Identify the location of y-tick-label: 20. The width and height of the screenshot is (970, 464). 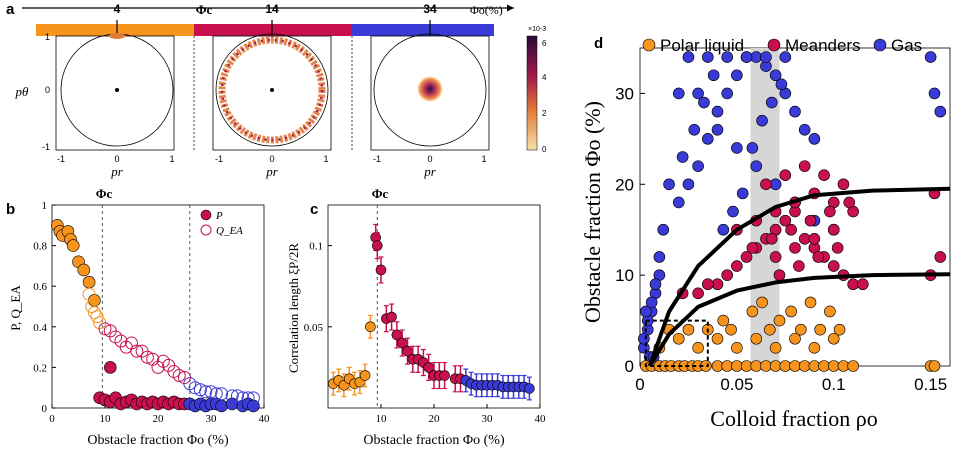
(624, 184).